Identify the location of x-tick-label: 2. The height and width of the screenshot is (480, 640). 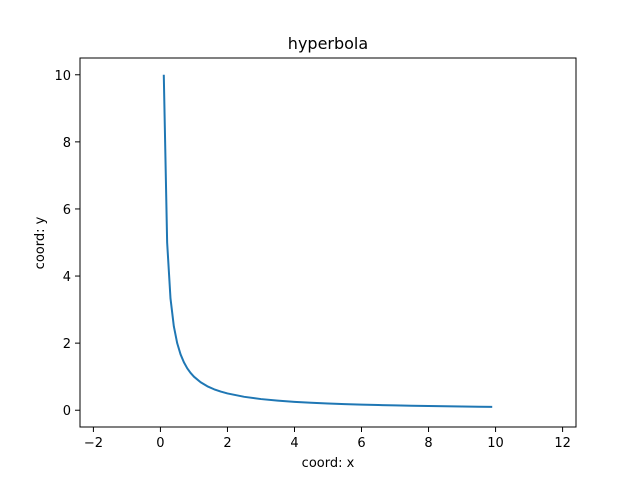
(227, 443).